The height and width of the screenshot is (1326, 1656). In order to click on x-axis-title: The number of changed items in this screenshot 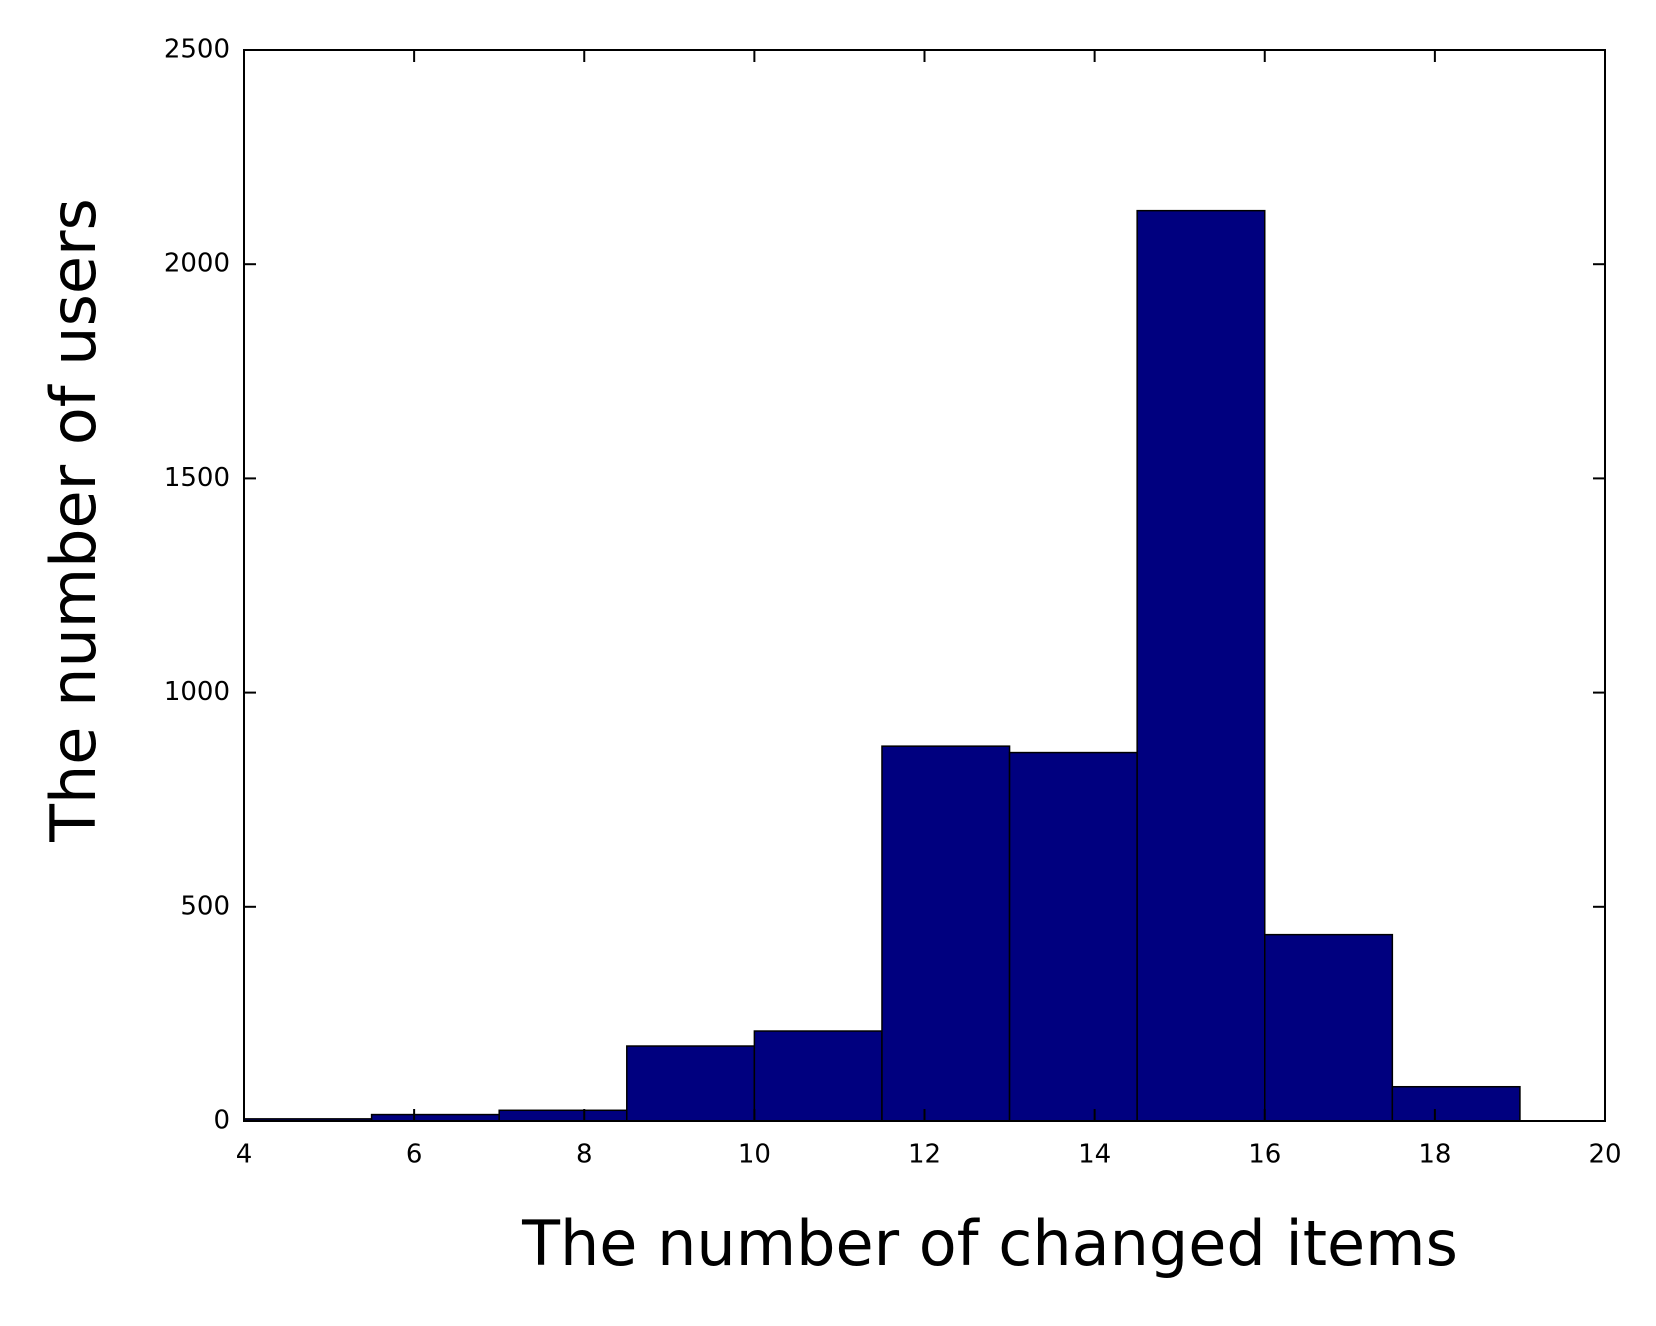, I will do `click(989, 1243)`.